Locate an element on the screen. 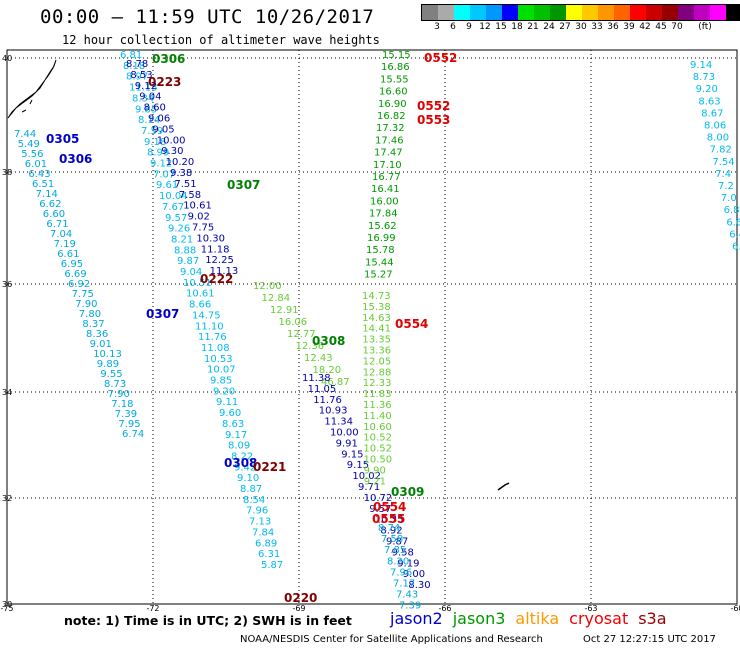 The height and width of the screenshot is (650, 740). wave-height-value: 16.60 is located at coordinates (393, 92).